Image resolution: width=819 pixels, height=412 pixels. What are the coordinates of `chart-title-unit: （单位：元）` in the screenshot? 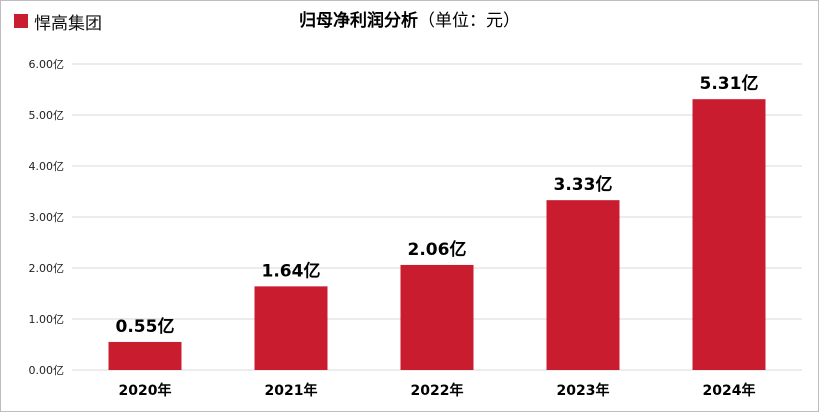 It's located at (469, 21).